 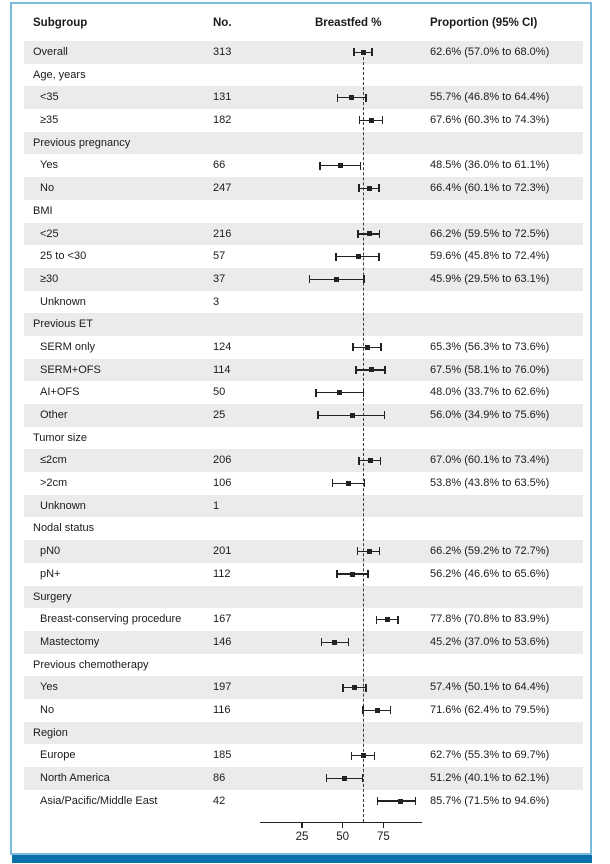 What do you see at coordinates (222, 97) in the screenshot?
I see `n-value: 131` at bounding box center [222, 97].